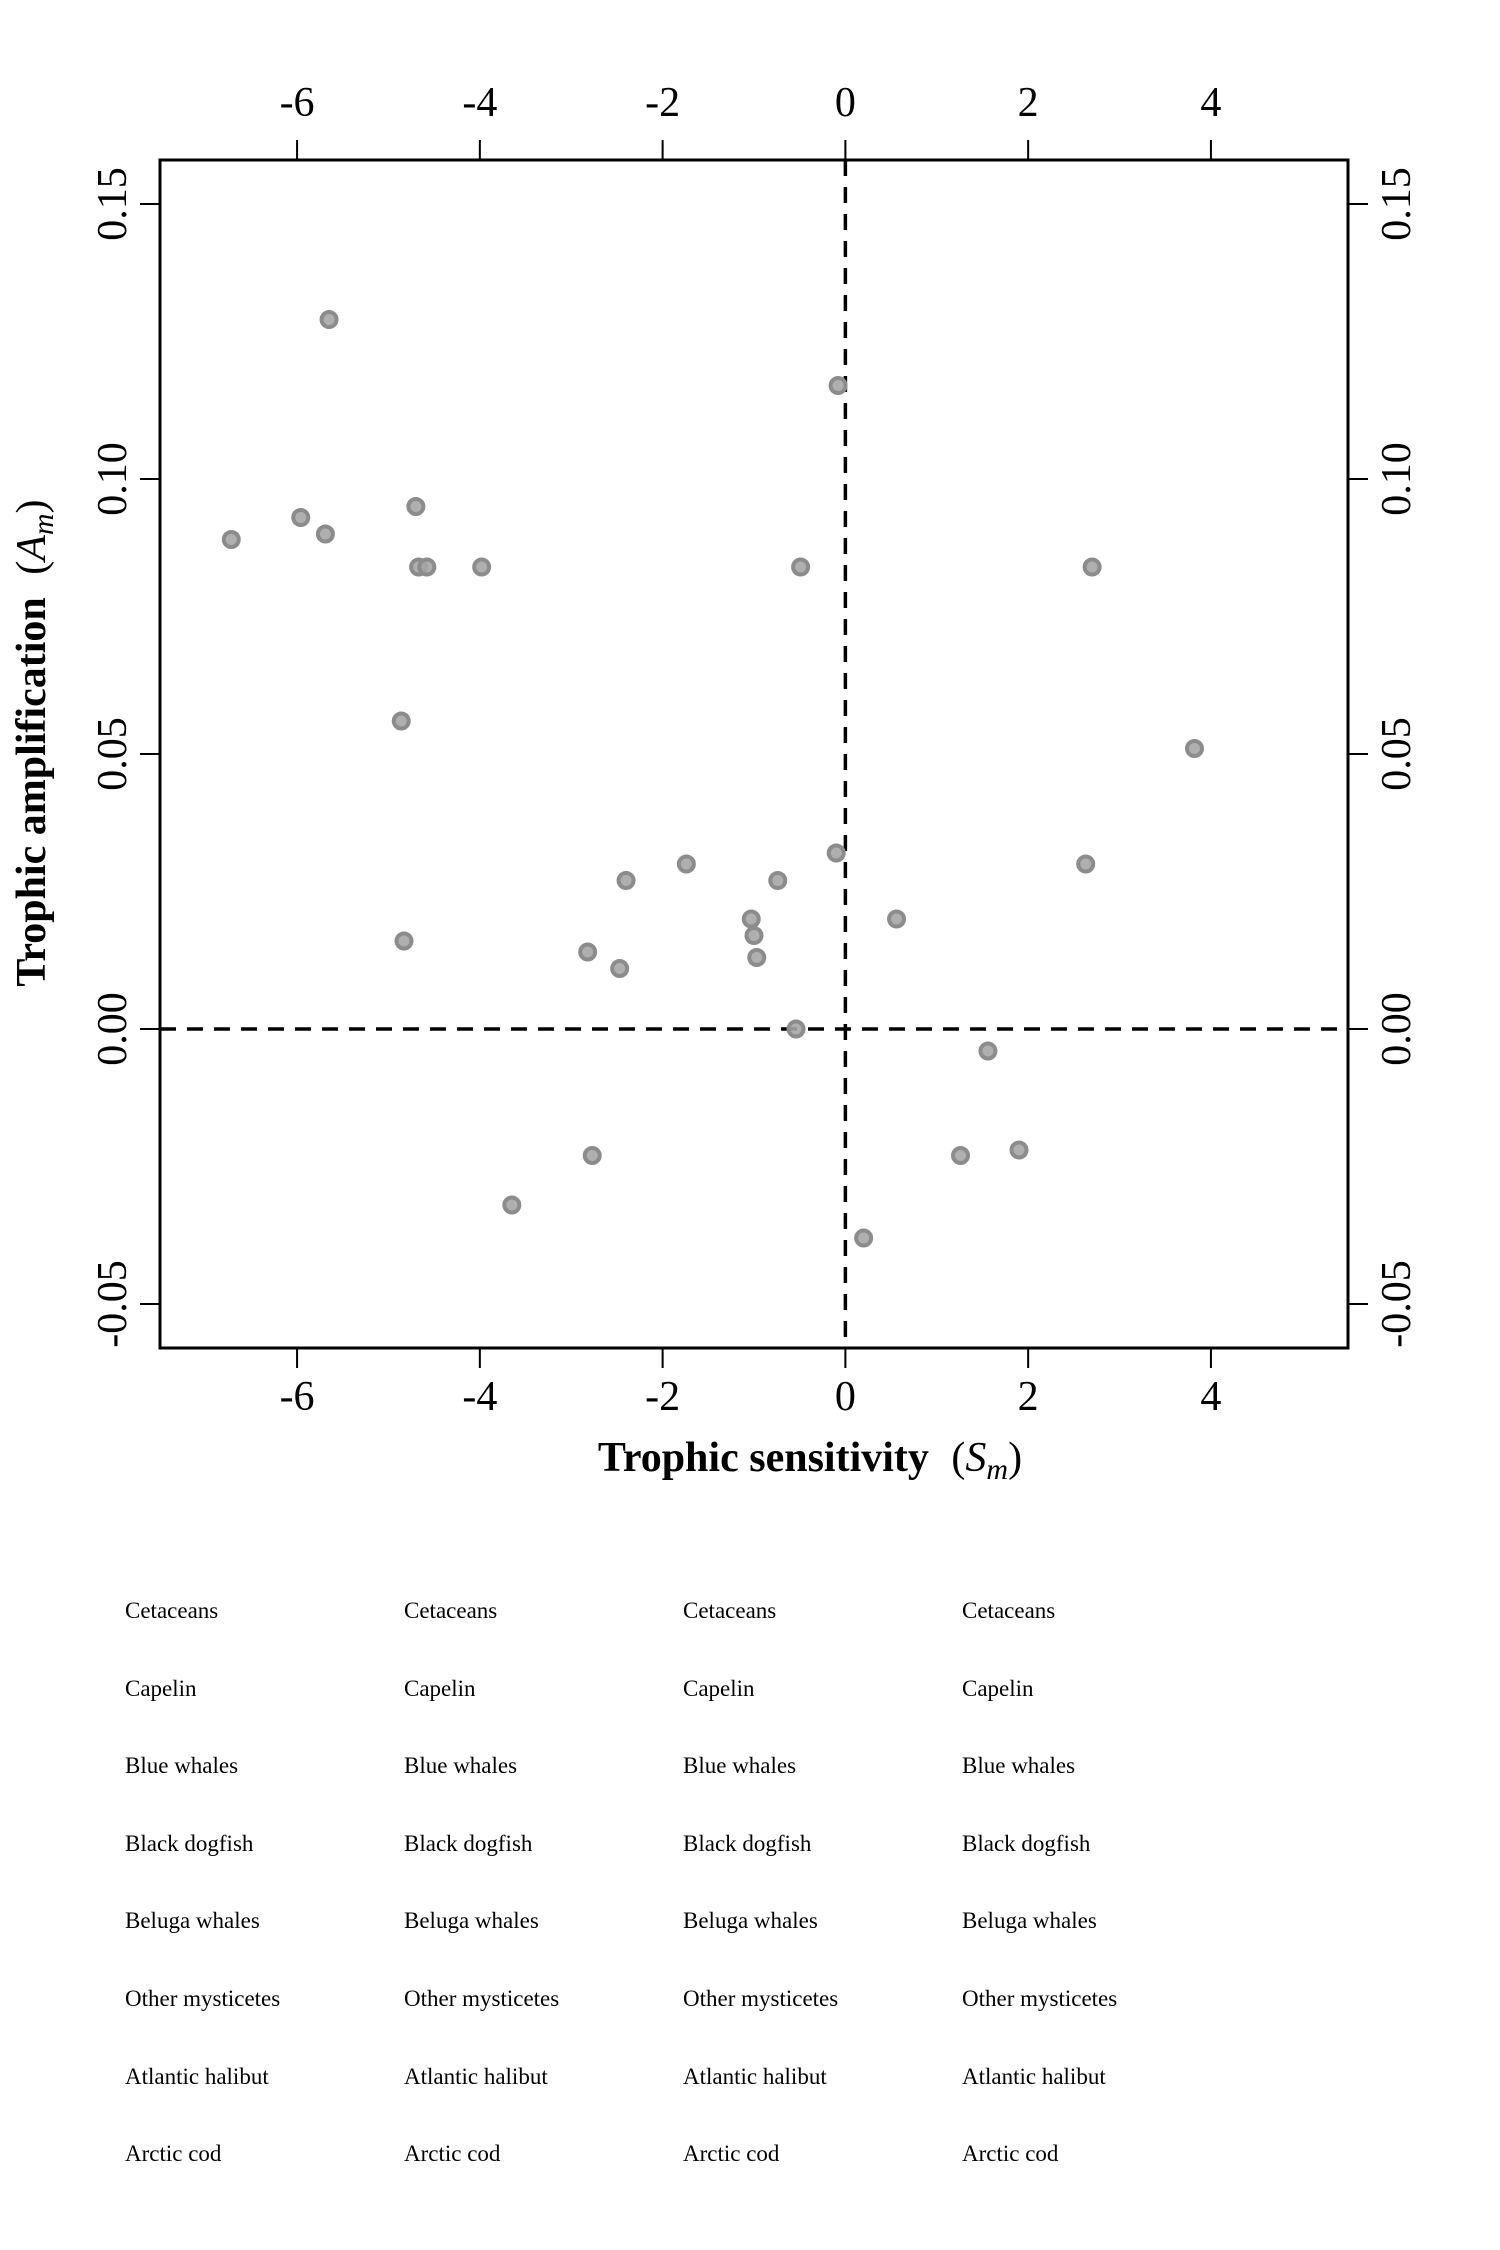 The height and width of the screenshot is (2250, 1500). What do you see at coordinates (1210, 103) in the screenshot?
I see `x-tick-label-top: 4` at bounding box center [1210, 103].